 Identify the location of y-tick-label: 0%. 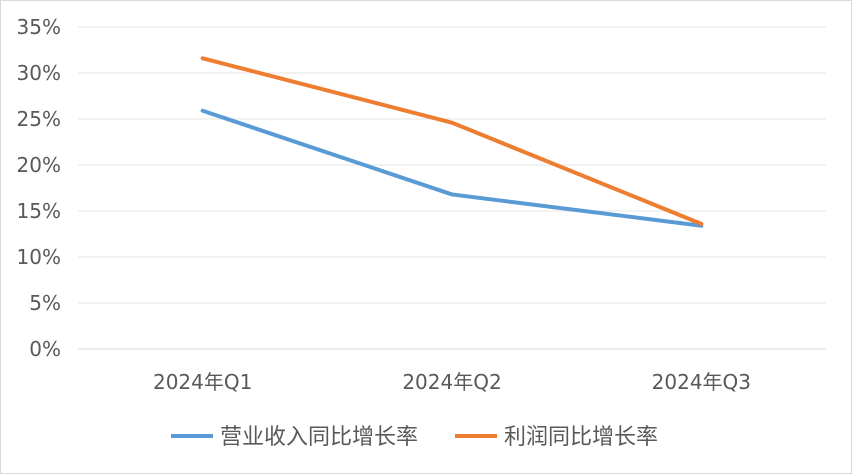
(45, 349).